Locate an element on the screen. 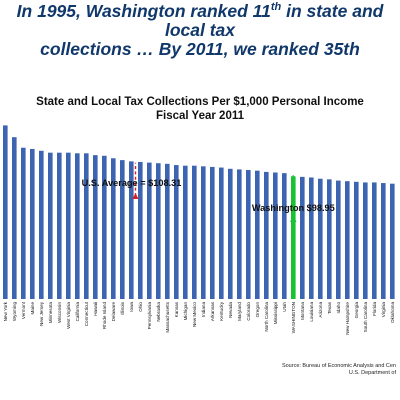  tick-label: Rhode Island is located at coordinates (104, 316).